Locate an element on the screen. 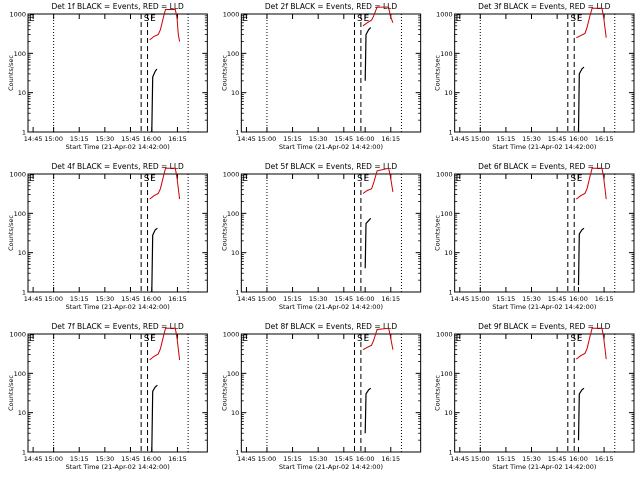 The height and width of the screenshot is (480, 640). panel-title: Det 7f BLACK = Events, RED = LLD is located at coordinates (118, 326).